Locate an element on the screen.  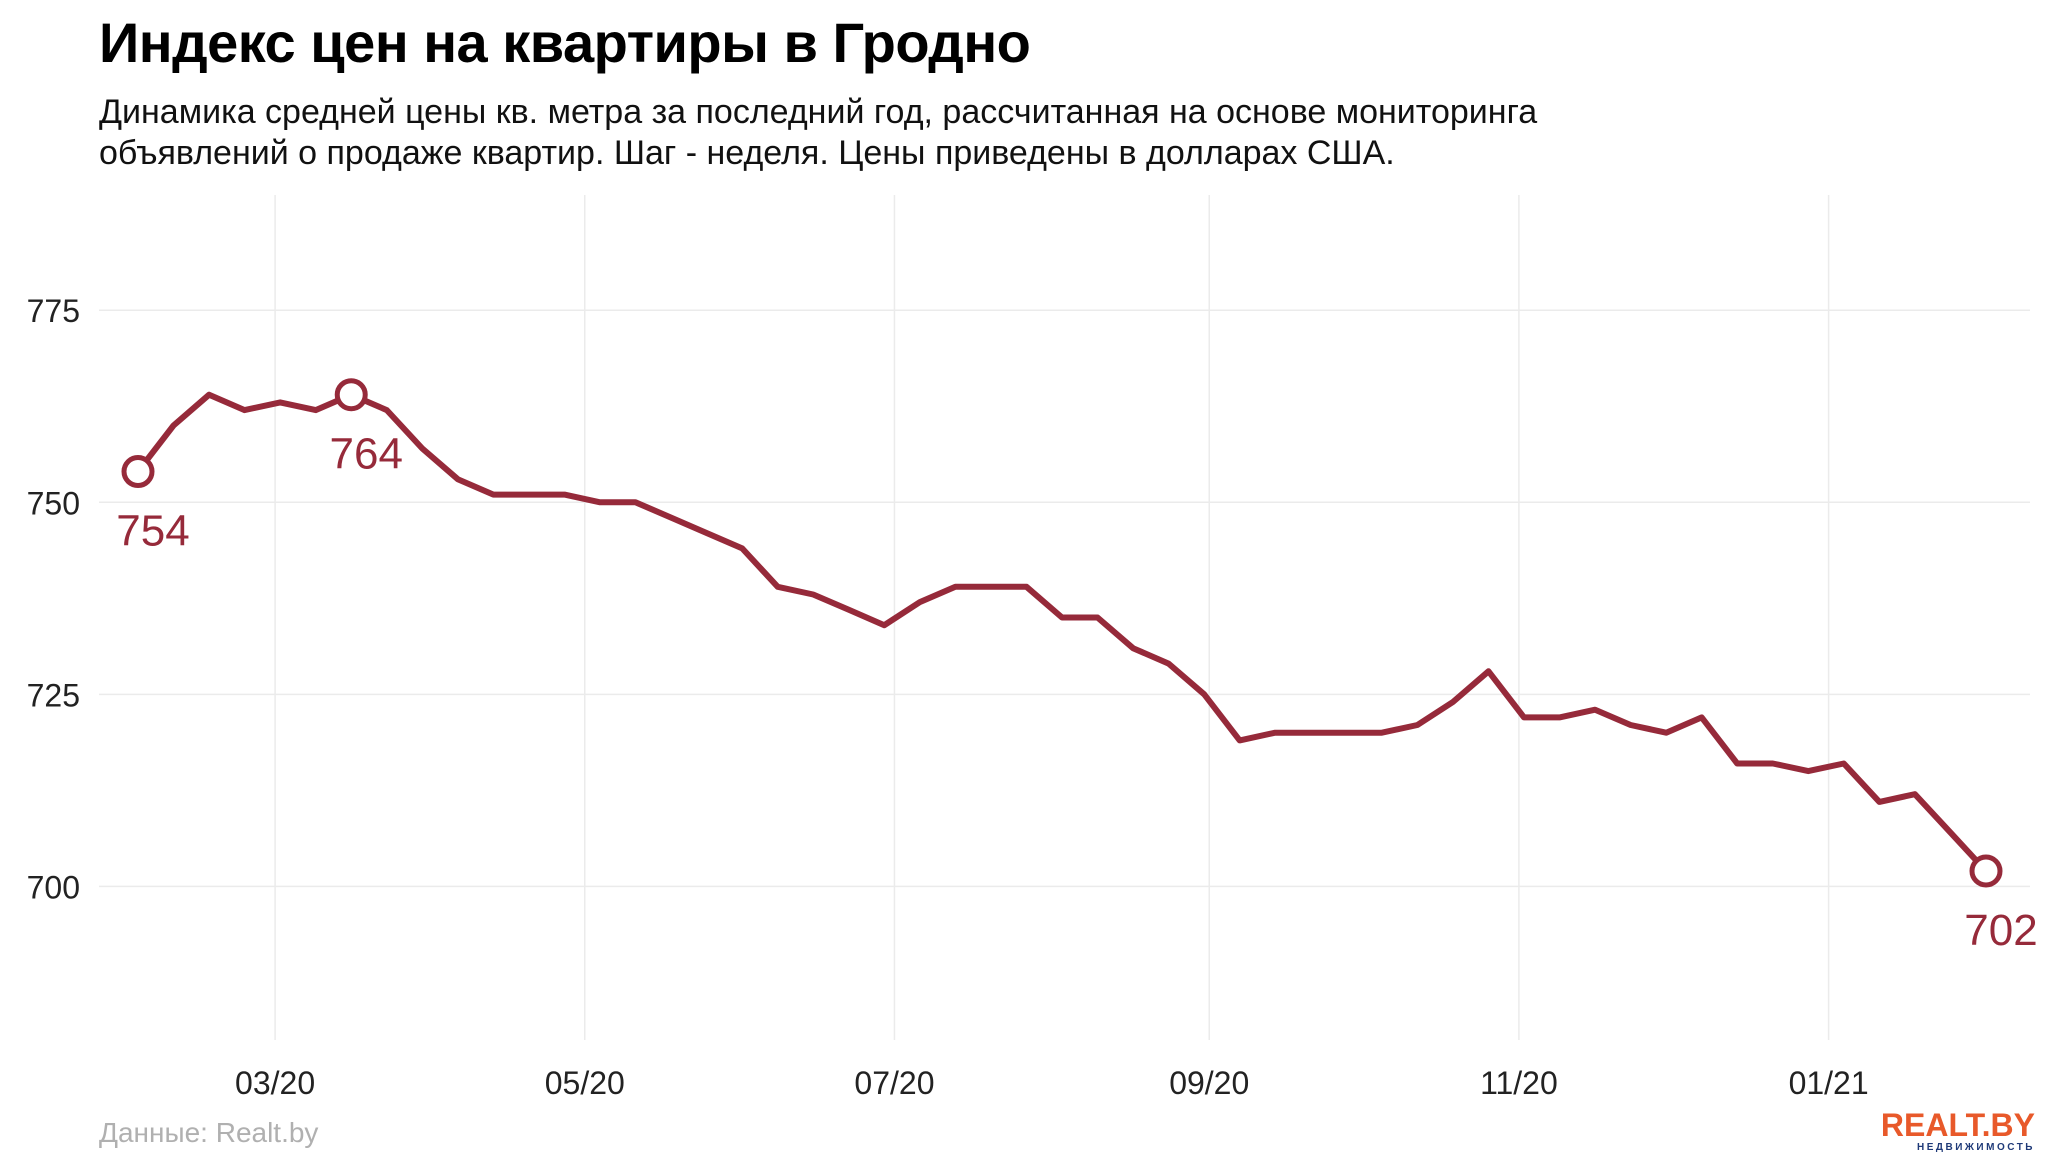
y-tick-label: 700 is located at coordinates (53, 887).